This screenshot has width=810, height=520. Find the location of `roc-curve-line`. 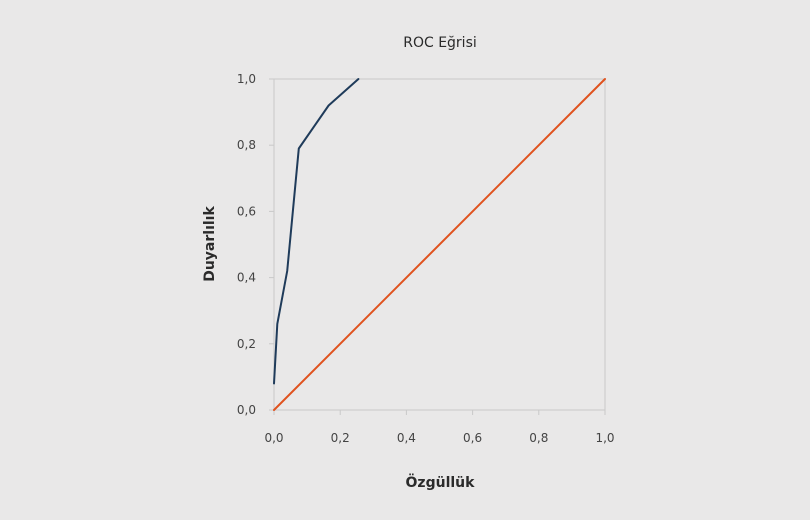

roc-curve-line is located at coordinates (316, 231).